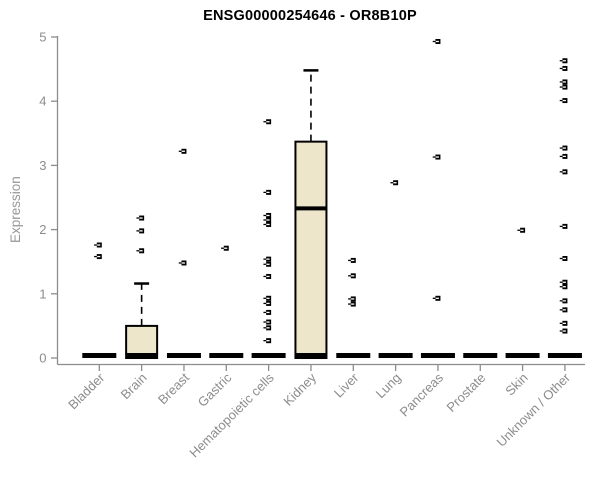  I want to click on chart-title: ENSG00000254646 - OR8B10P, so click(310, 16).